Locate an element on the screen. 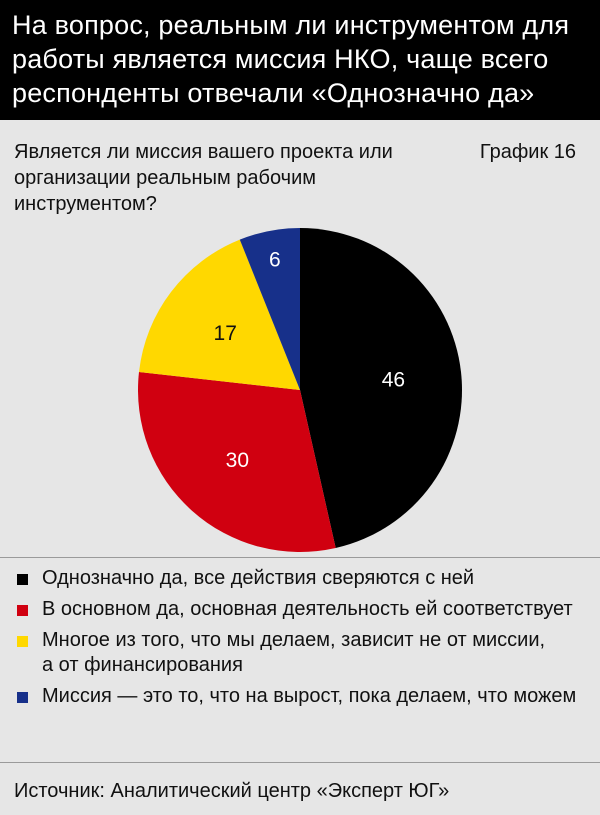  chart-number: График 16 is located at coordinates (527, 152).